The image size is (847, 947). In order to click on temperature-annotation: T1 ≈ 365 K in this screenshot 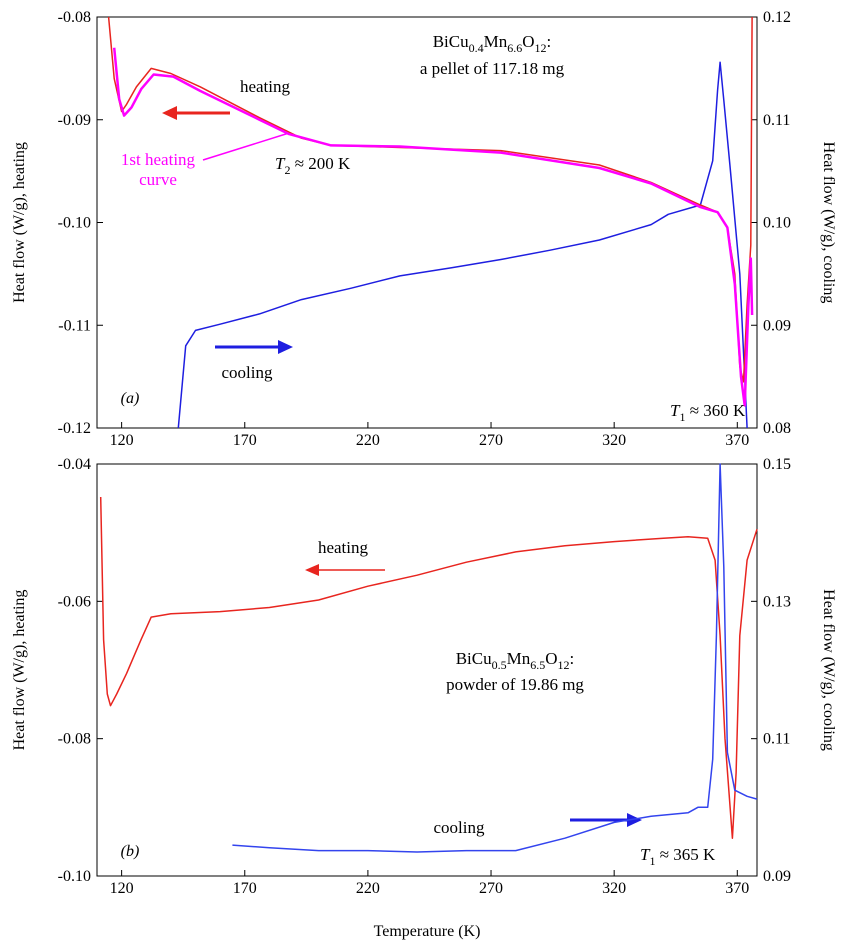, I will do `click(678, 856)`.